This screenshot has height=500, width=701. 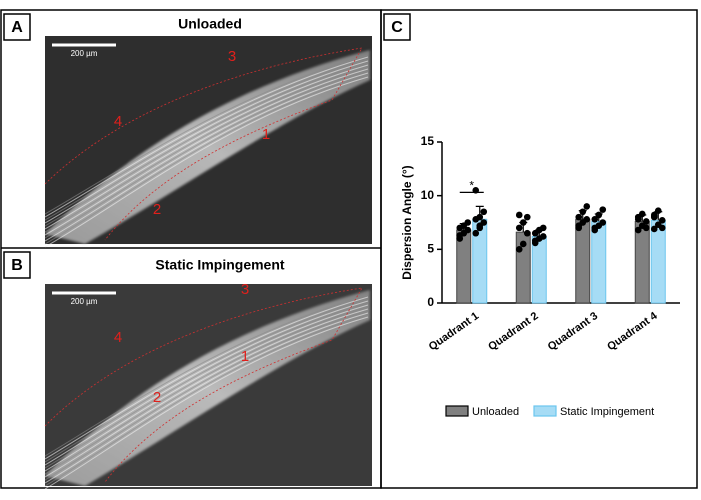 I want to click on region-number: 4, so click(x=118, y=337).